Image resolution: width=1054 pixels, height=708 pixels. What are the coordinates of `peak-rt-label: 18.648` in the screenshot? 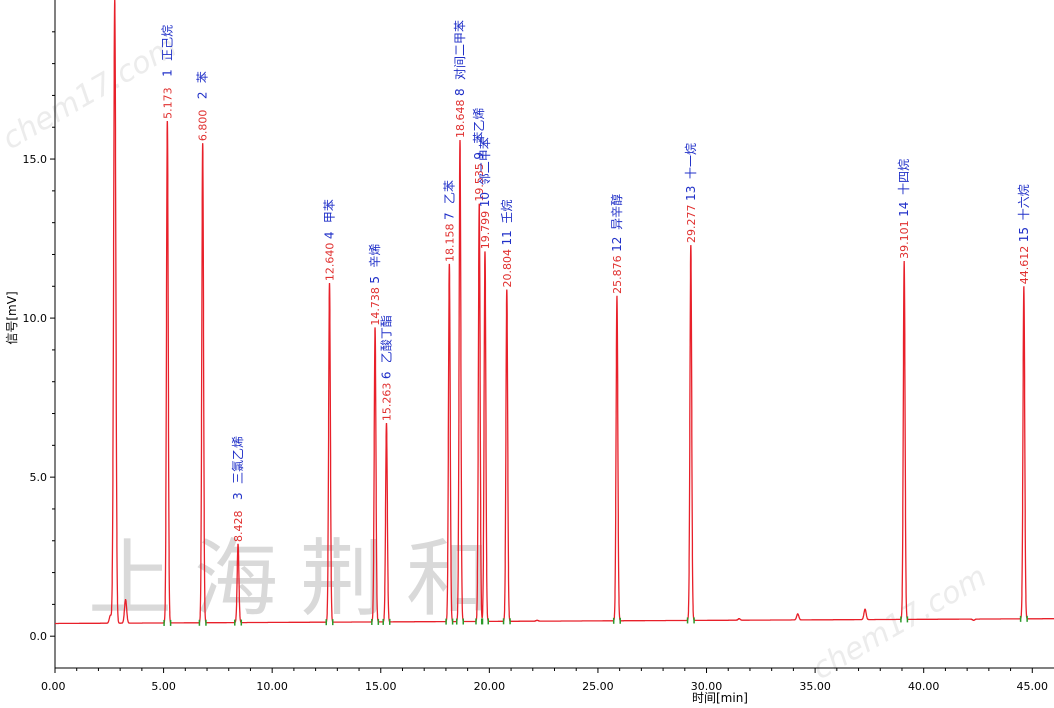 It's located at (460, 118).